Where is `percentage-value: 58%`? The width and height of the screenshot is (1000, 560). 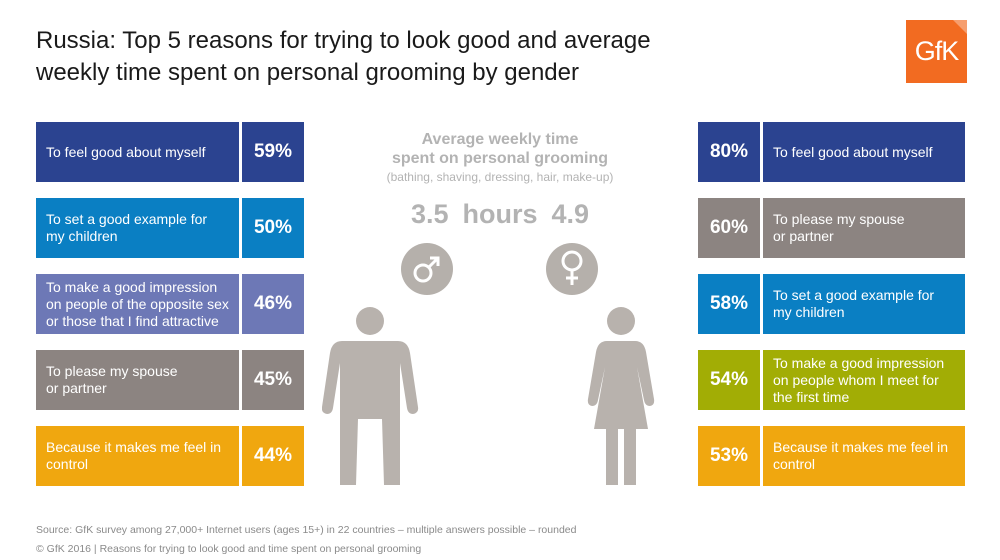
percentage-value: 58% is located at coordinates (729, 304).